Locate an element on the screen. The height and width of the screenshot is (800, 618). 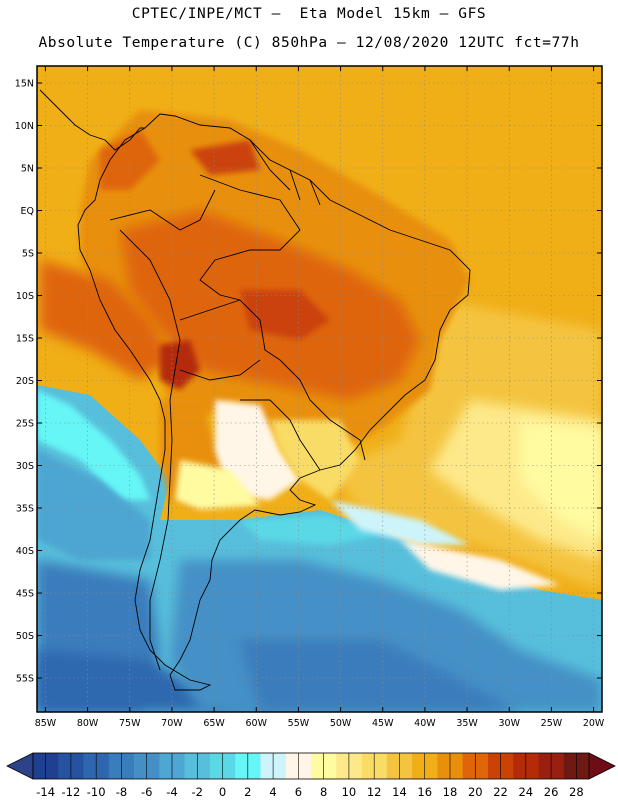
andes-border is located at coordinates (150, 450).